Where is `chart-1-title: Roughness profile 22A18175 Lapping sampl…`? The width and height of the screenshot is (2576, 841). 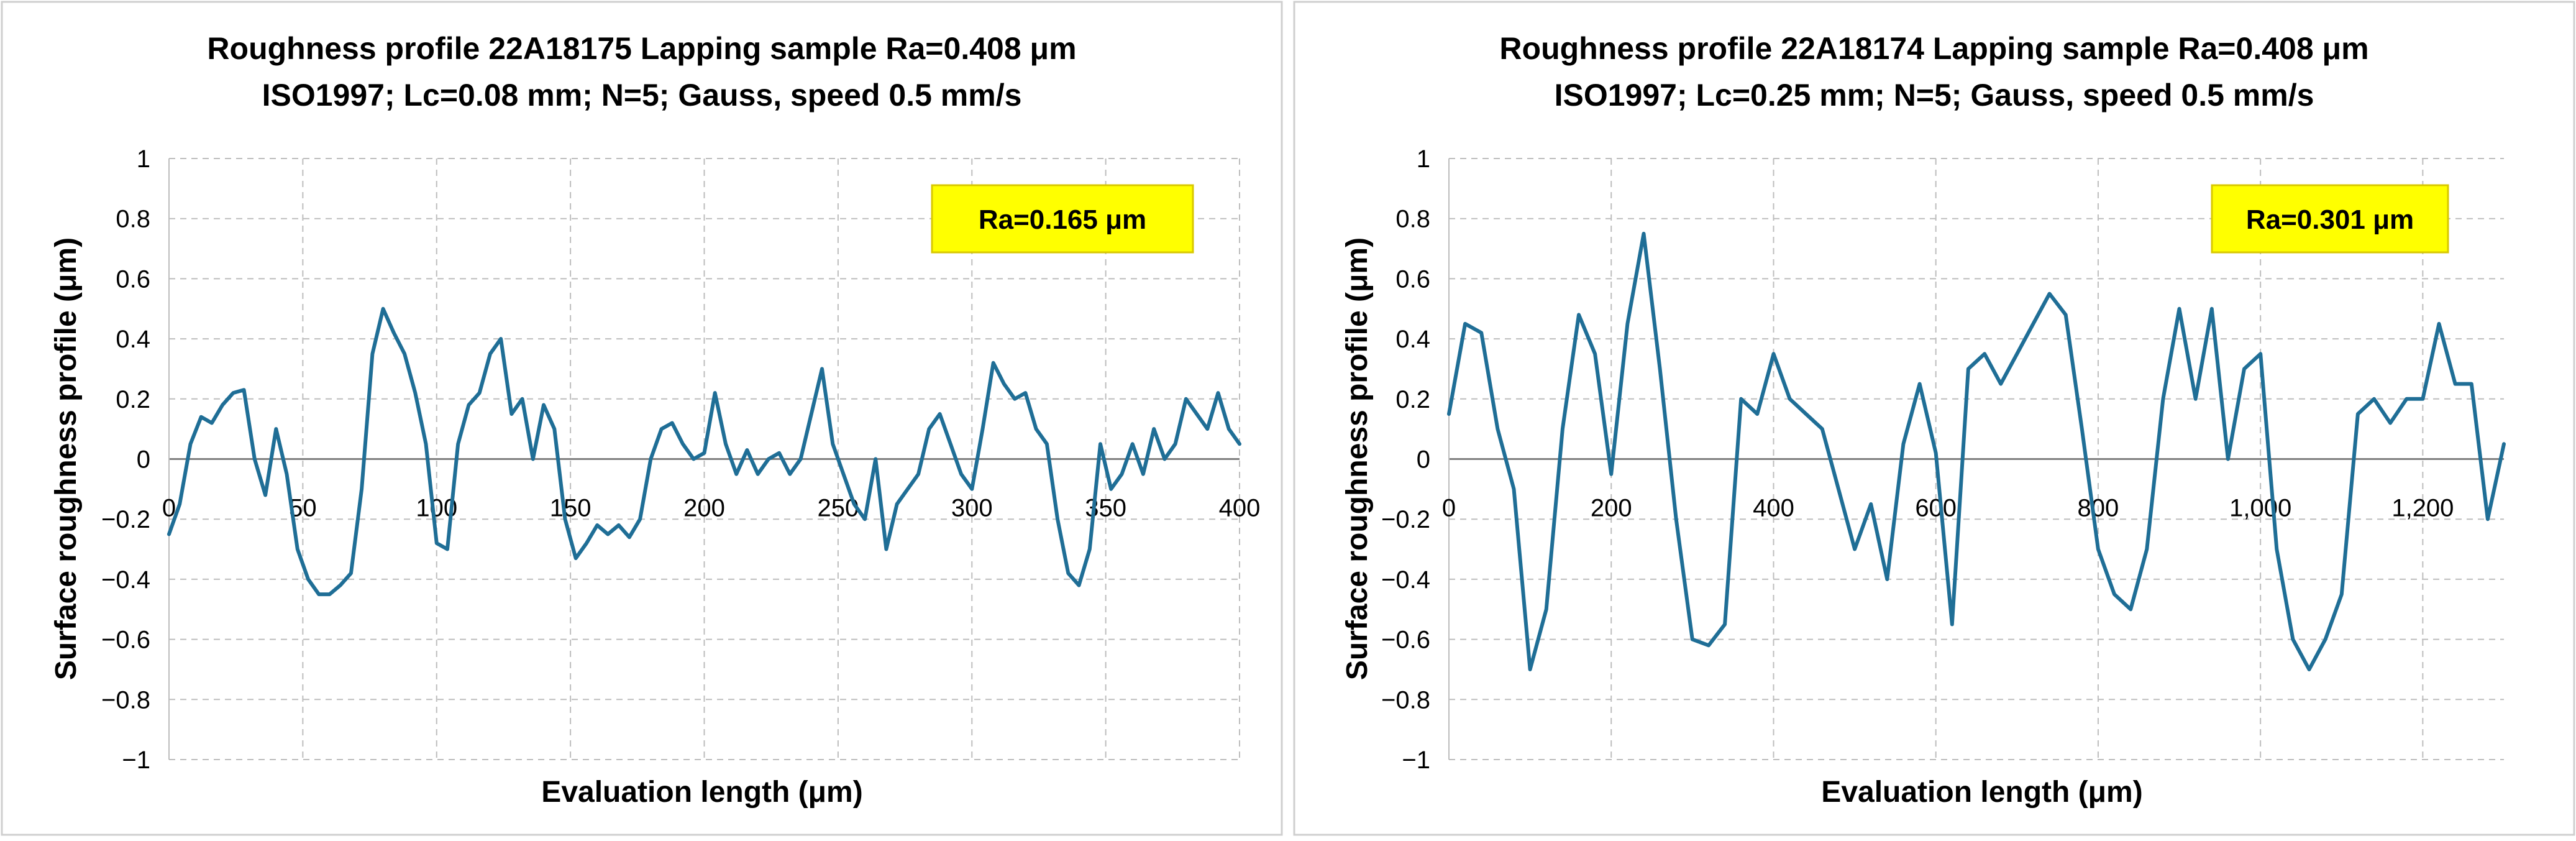 chart-1-title: Roughness profile 22A18175 Lapping sampl… is located at coordinates (641, 48).